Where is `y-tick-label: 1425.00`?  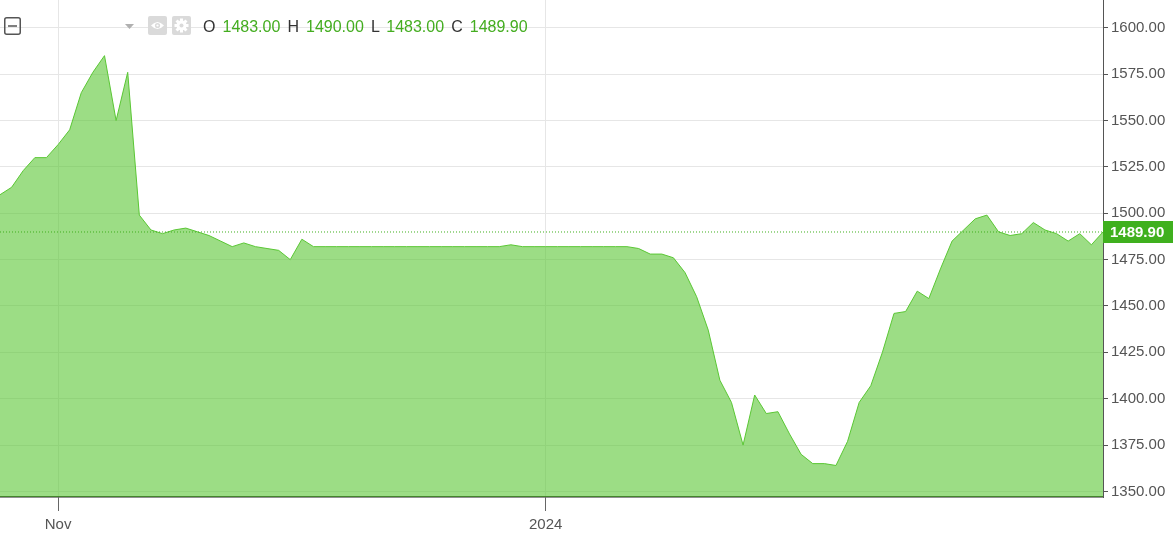 y-tick-label: 1425.00 is located at coordinates (1138, 351).